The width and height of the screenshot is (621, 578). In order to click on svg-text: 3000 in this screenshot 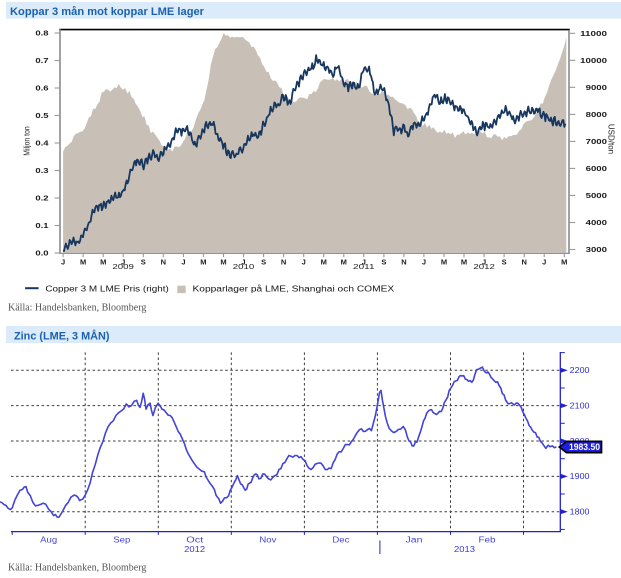, I will do `click(596, 249)`.